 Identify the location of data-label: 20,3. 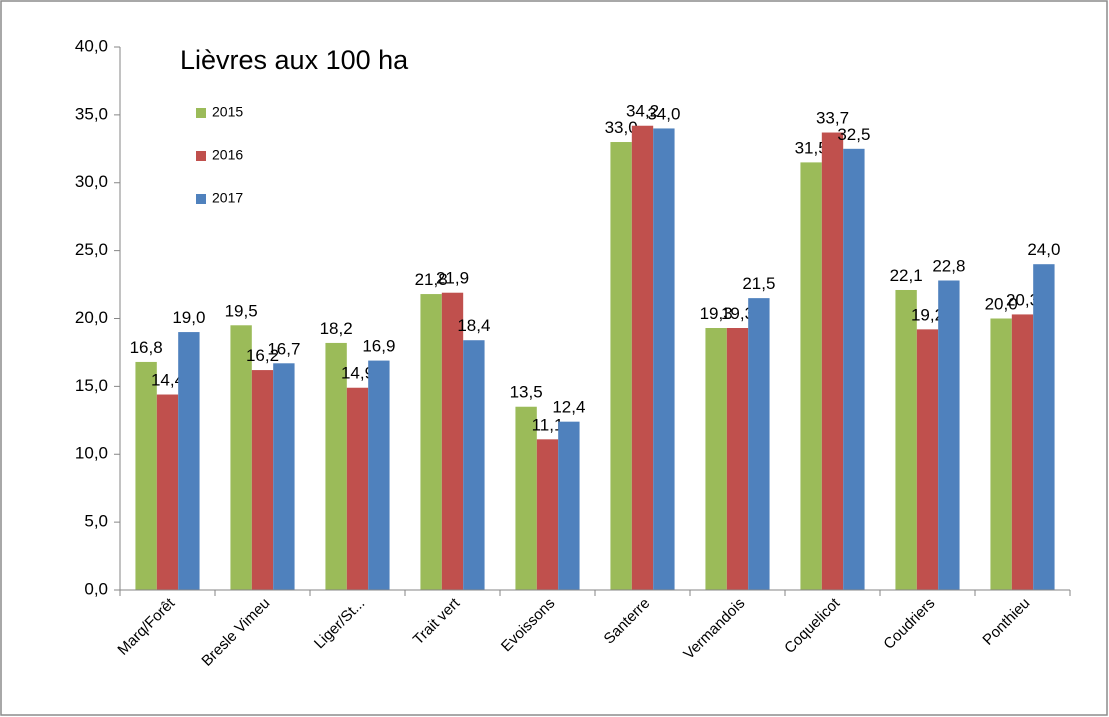
(1022, 299).